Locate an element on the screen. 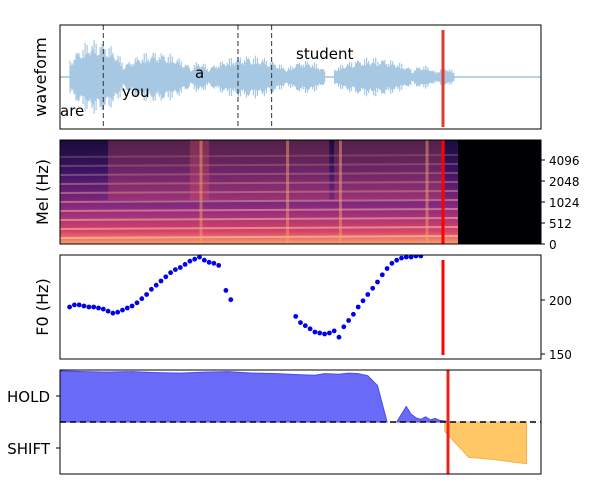 The image size is (600, 500). mel-ytick-1024: 1024 is located at coordinates (564, 203).